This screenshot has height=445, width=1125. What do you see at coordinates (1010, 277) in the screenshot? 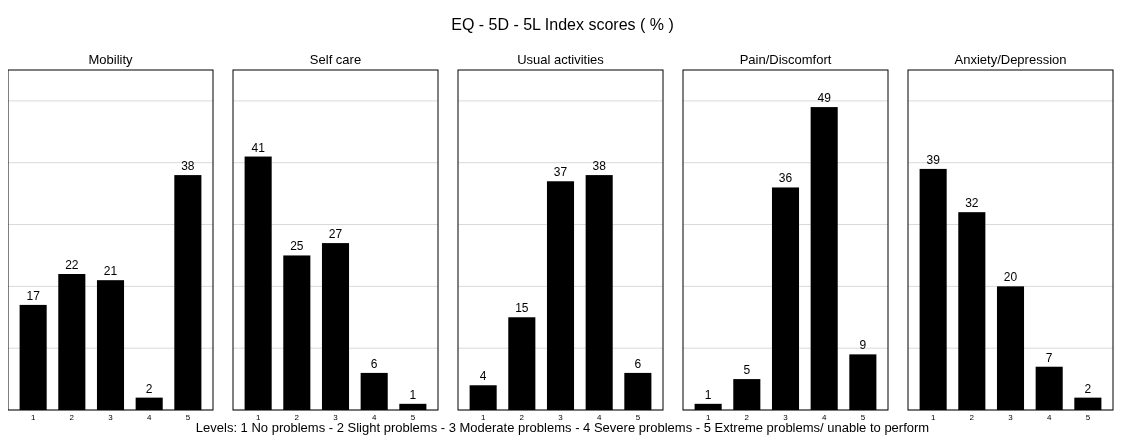
I see `data-label: 20` at bounding box center [1010, 277].